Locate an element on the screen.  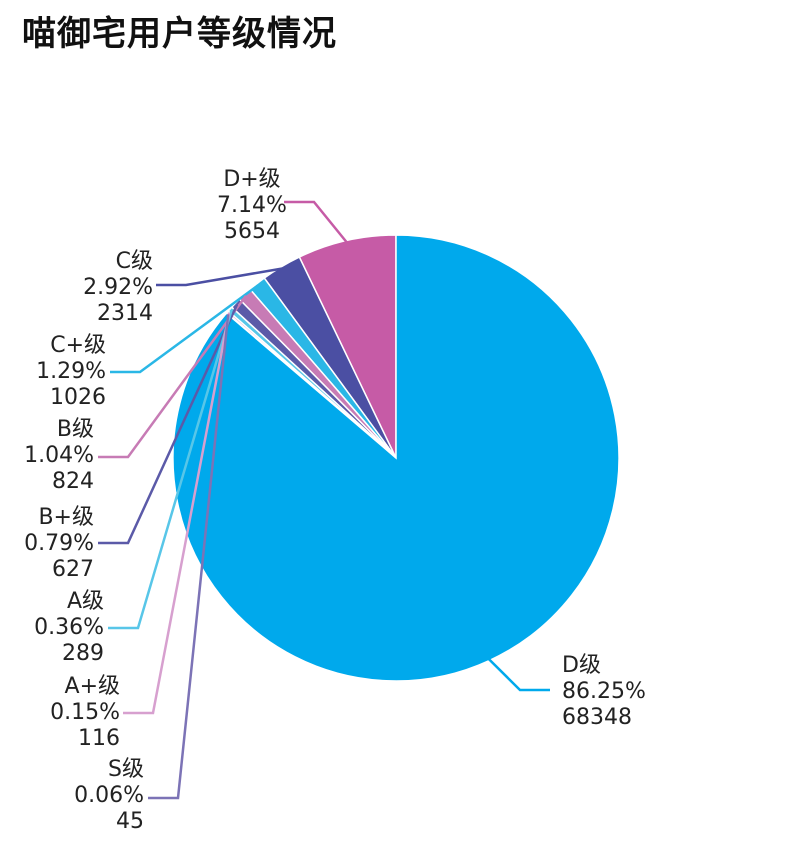
slice-label-name: A级 is located at coordinates (85, 601).